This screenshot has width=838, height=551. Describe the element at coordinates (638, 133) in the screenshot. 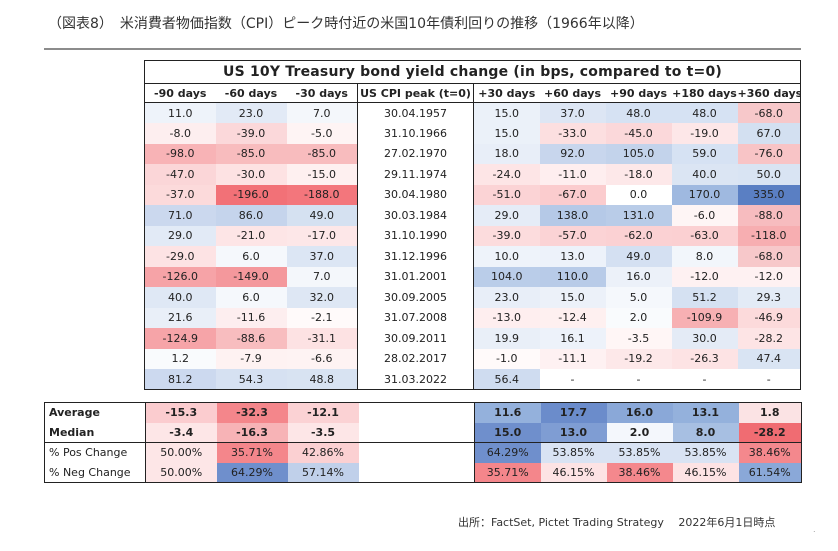

I see `yield-change-cell: -45.0` at that location.